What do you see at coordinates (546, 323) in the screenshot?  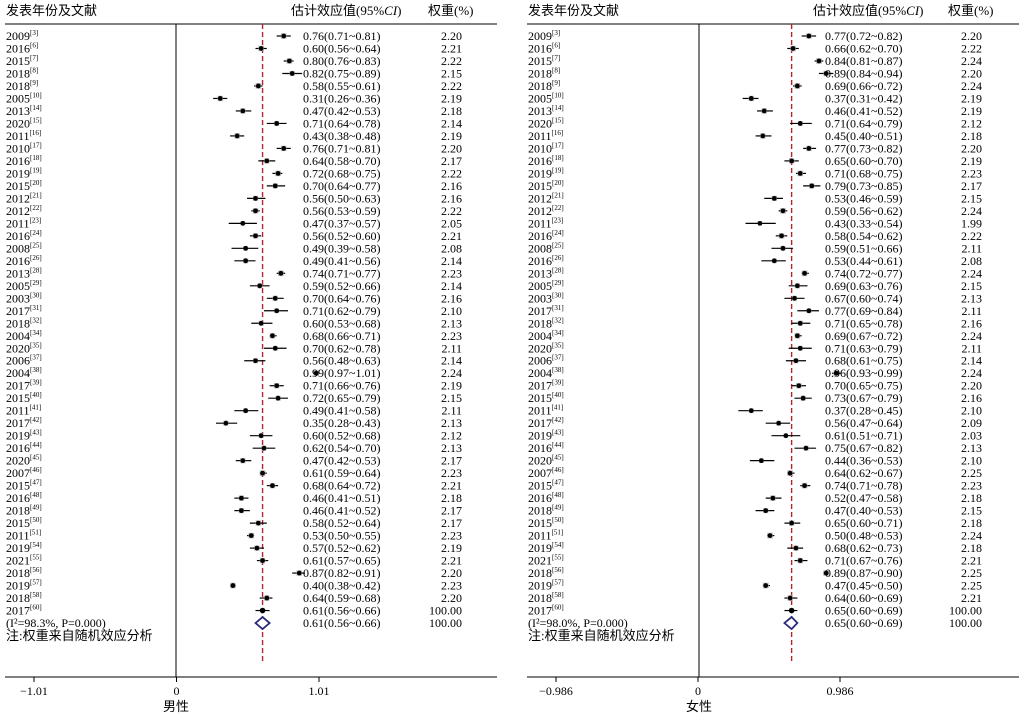 I see `study-label: 2018[32]` at bounding box center [546, 323].